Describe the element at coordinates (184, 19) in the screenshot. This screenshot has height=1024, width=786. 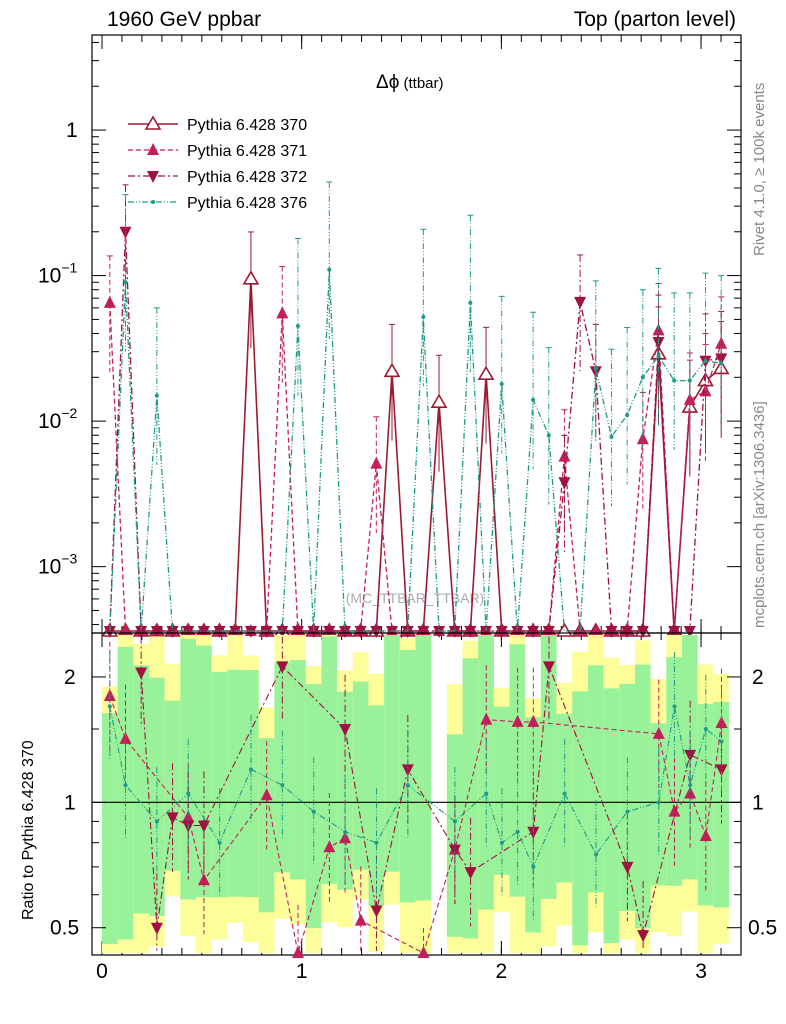
I see `energy-label: 1960 GeV ppbar` at that location.